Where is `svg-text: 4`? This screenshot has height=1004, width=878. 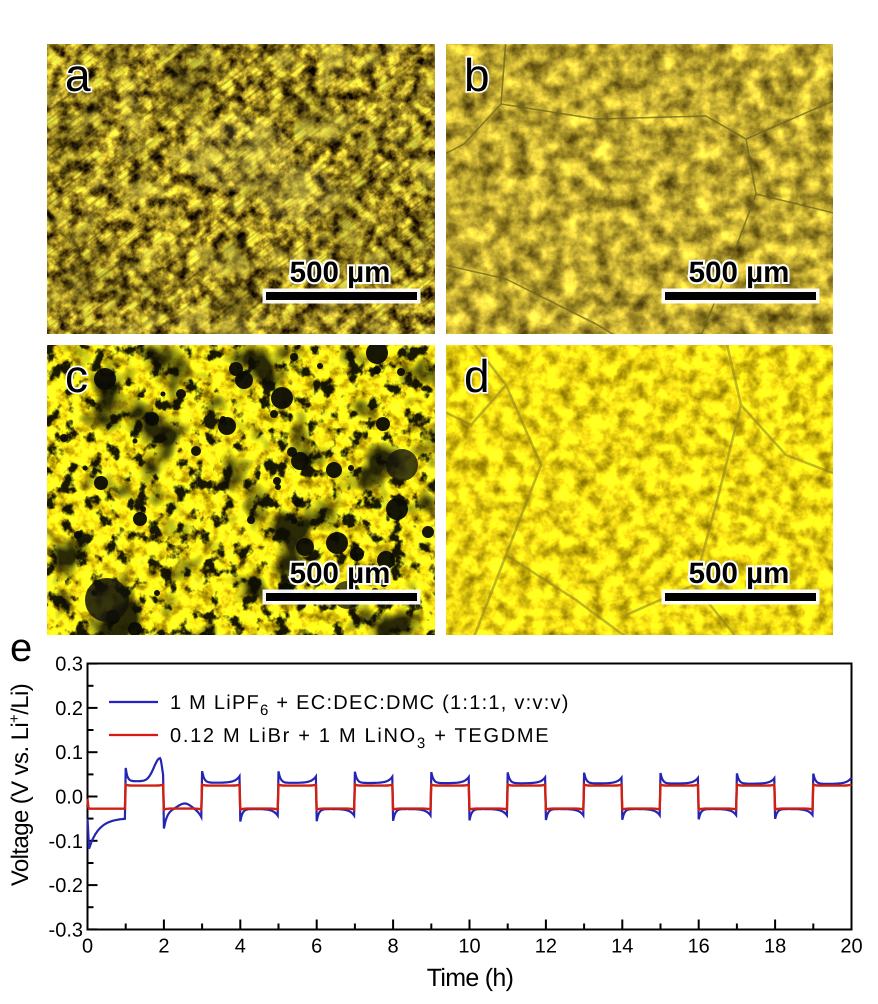
svg-text: 4 is located at coordinates (240, 947).